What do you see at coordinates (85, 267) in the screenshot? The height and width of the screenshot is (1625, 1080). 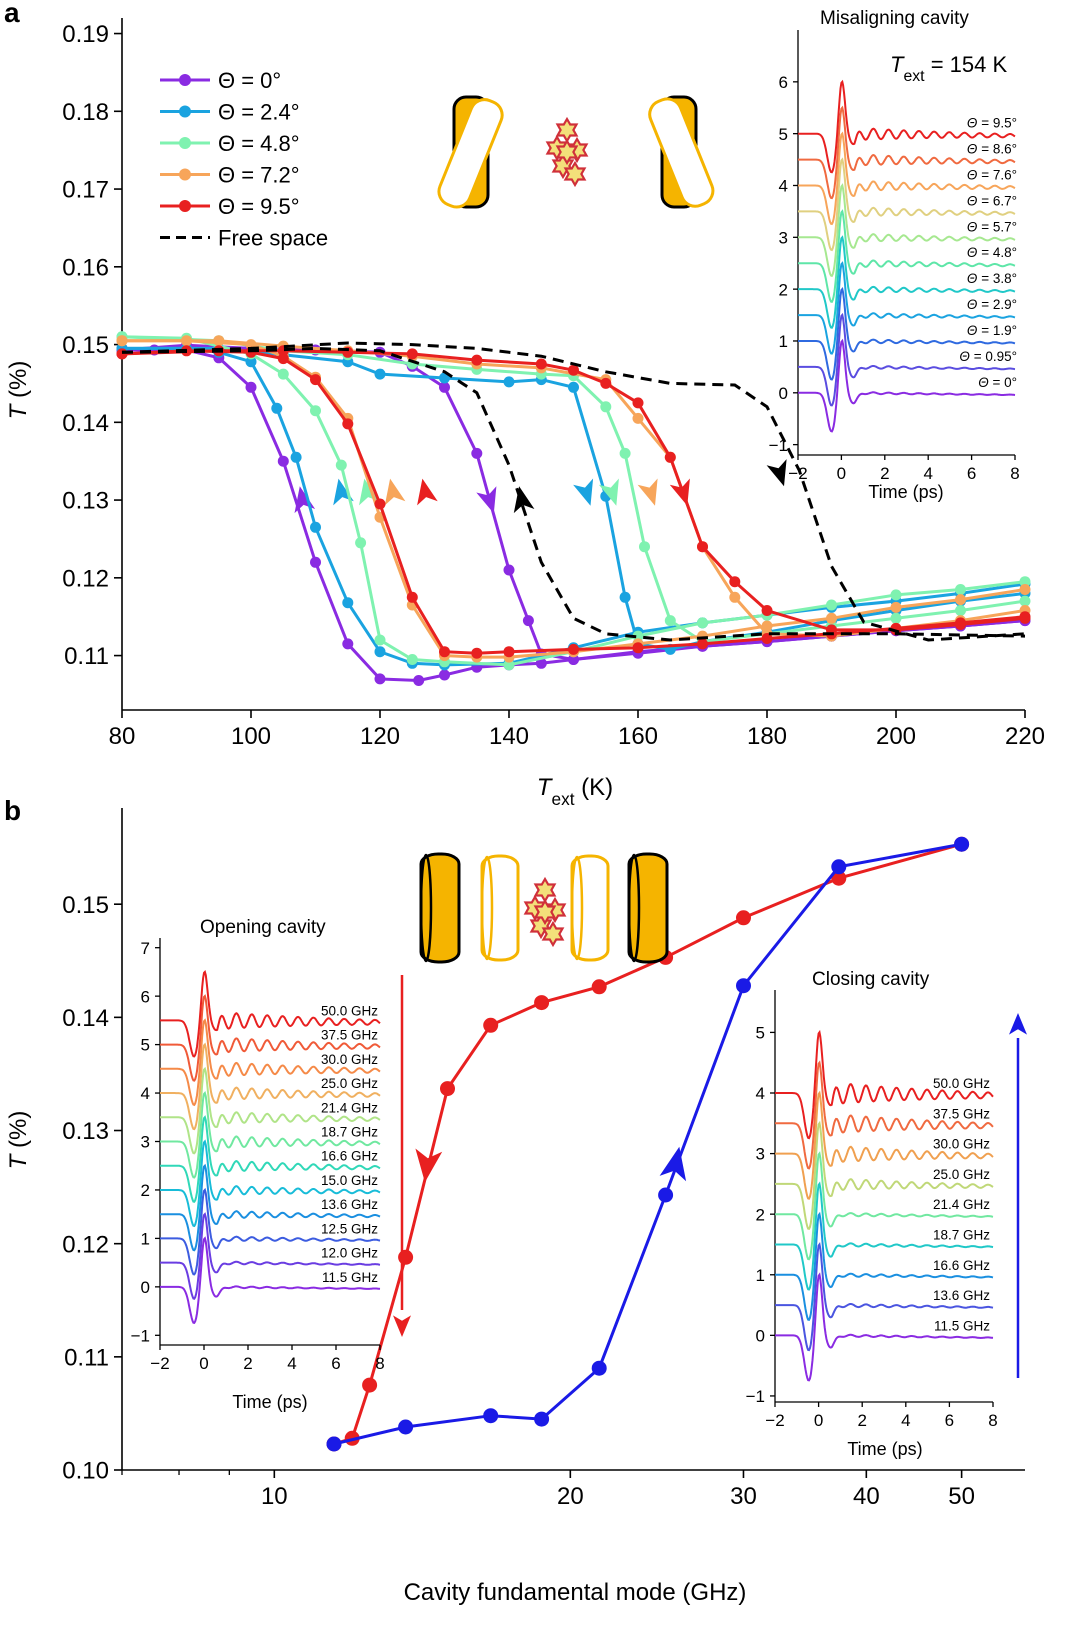 I see `y-tick-label: 0.16` at bounding box center [85, 267].